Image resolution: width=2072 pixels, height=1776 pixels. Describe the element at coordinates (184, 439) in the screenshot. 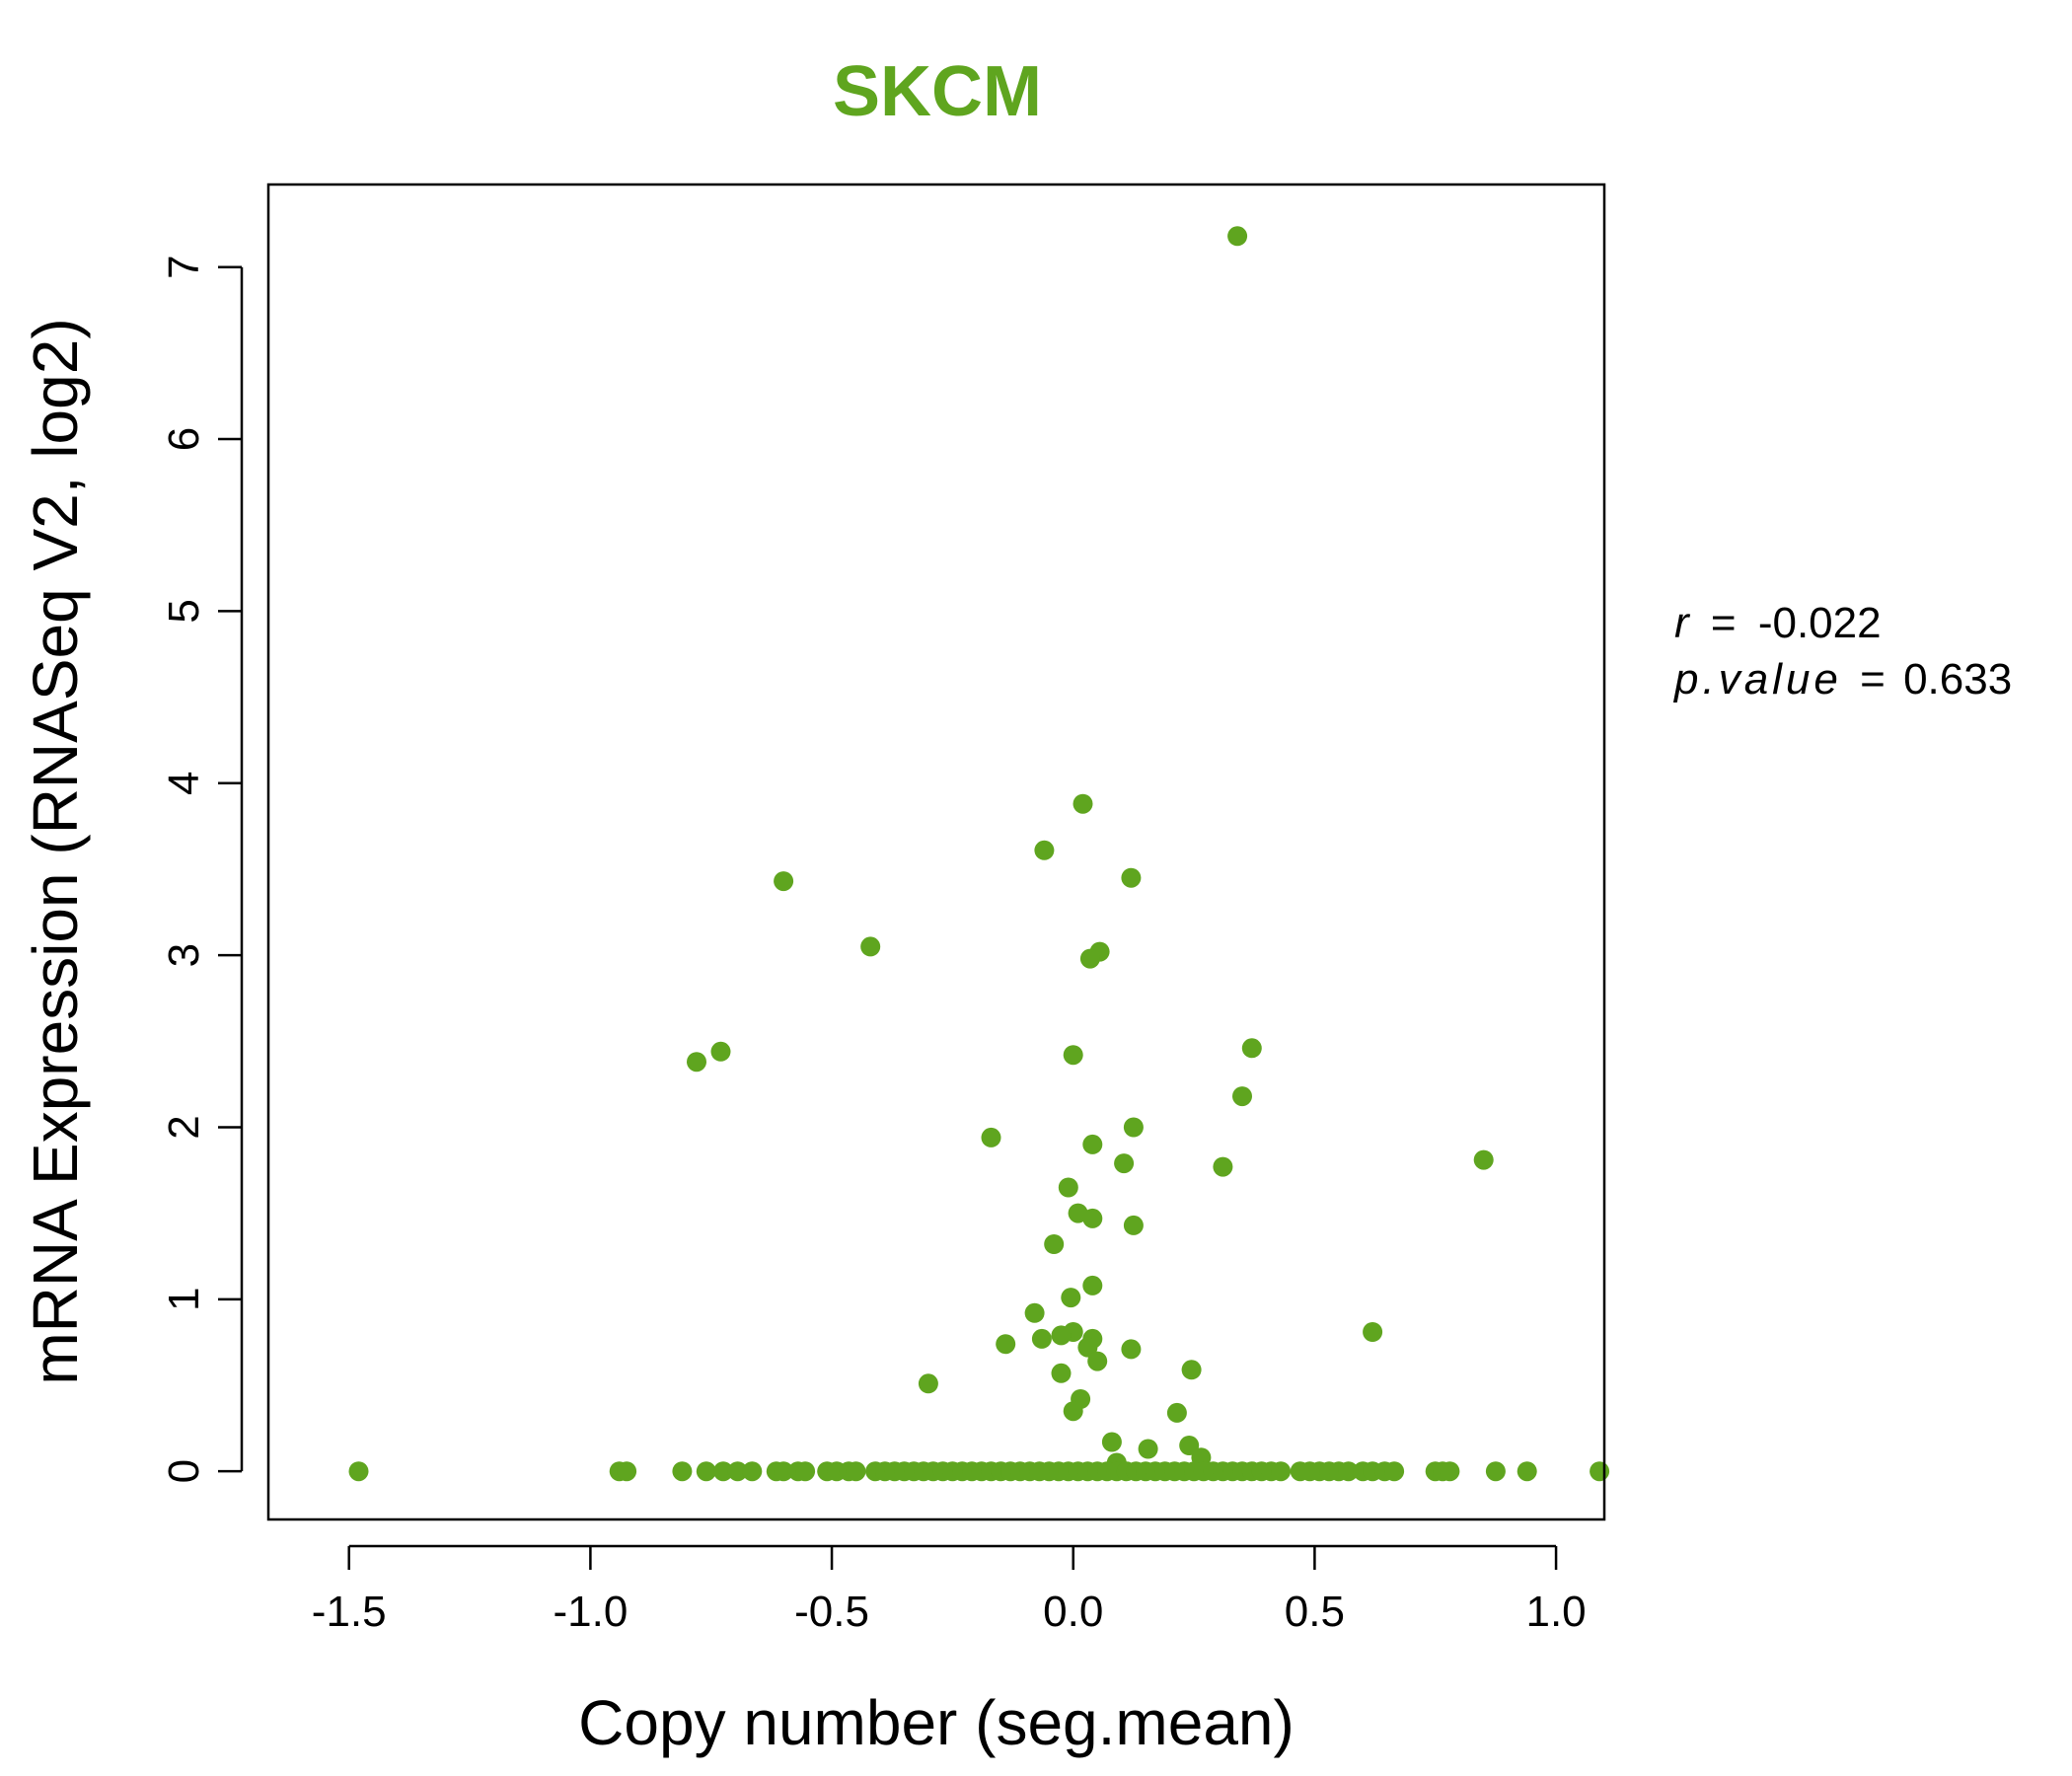

I see `y-tick-label: 6` at that location.